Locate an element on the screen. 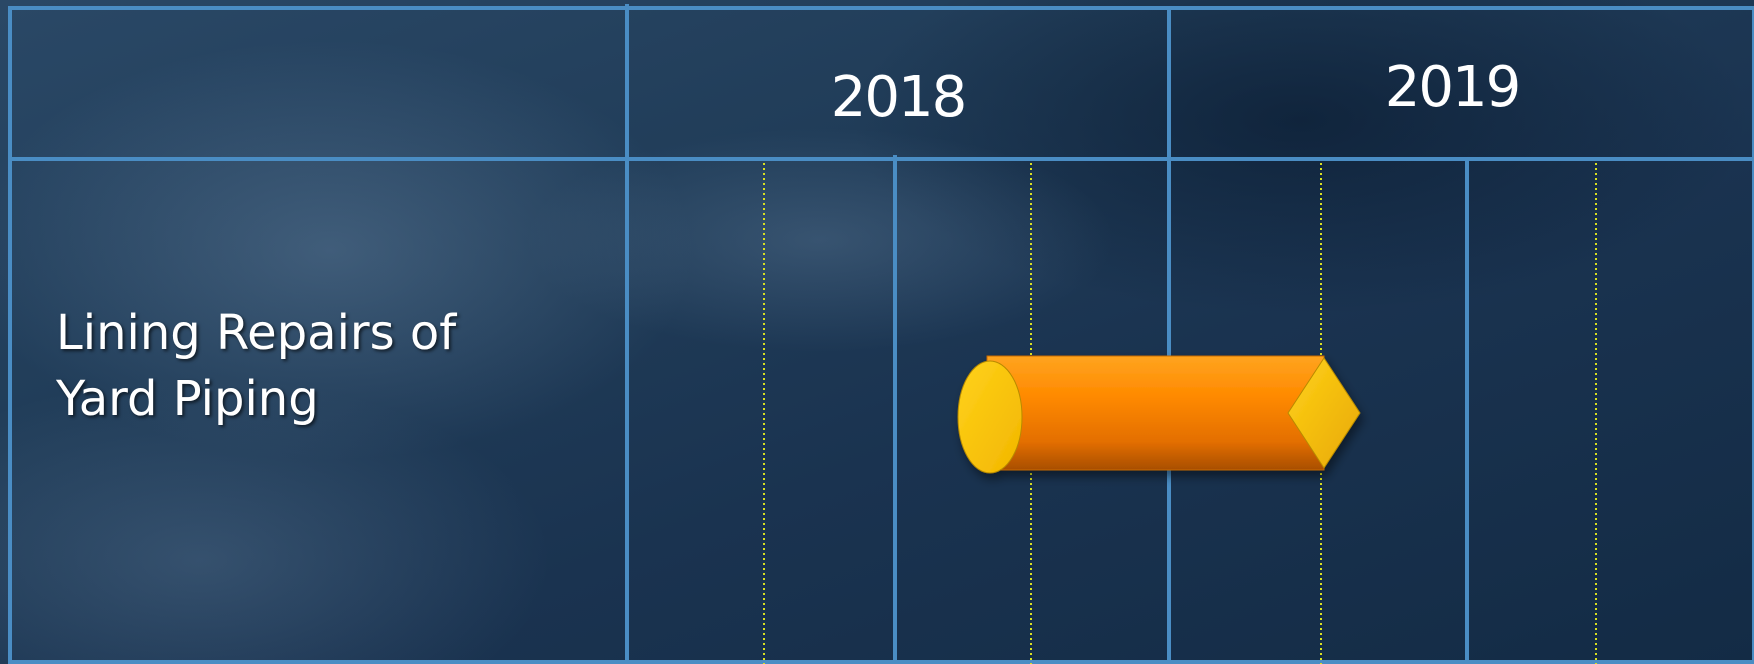  task-label: Lining Repairs of Yard Piping is located at coordinates (336, 366).